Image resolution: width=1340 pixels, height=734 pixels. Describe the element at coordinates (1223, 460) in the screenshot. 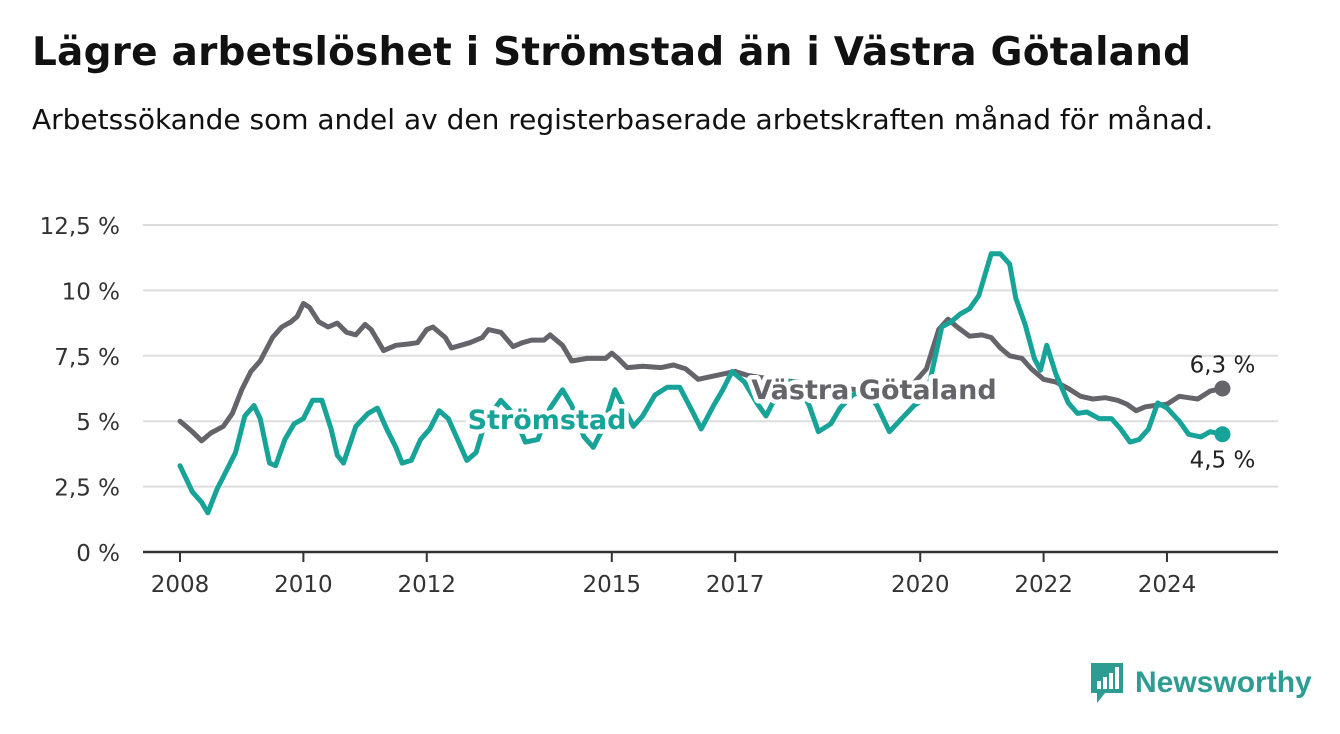

I see `end-value-label: 4,5 %` at that location.